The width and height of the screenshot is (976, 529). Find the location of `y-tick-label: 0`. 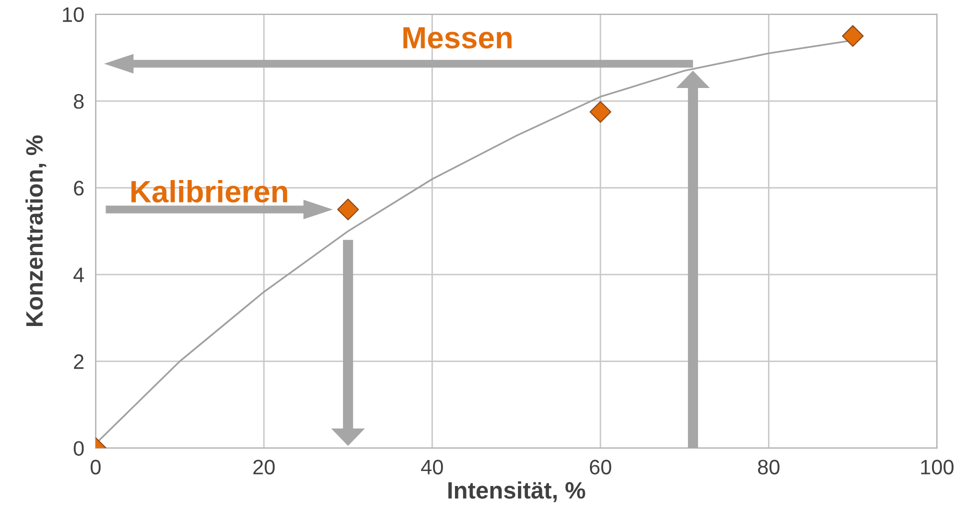

y-tick-label: 0 is located at coordinates (79, 448).